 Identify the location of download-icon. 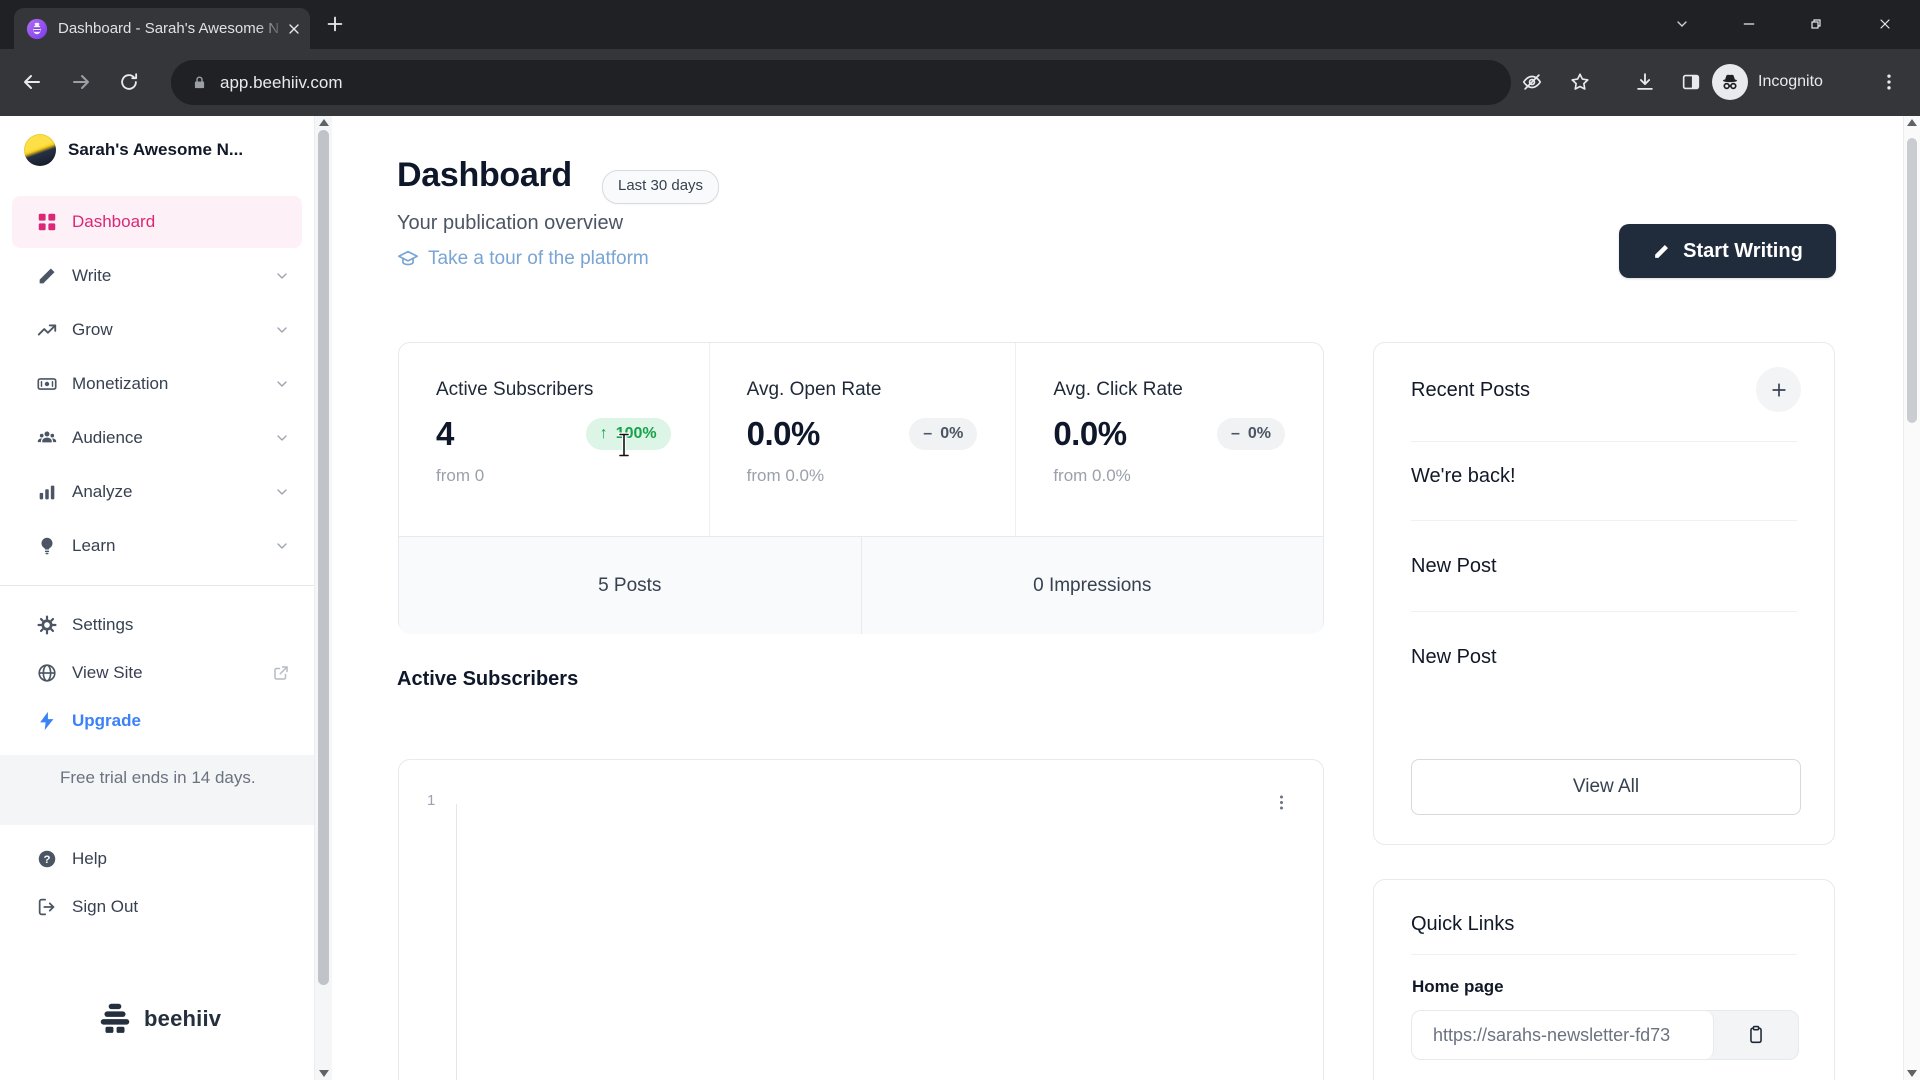
(1645, 82).